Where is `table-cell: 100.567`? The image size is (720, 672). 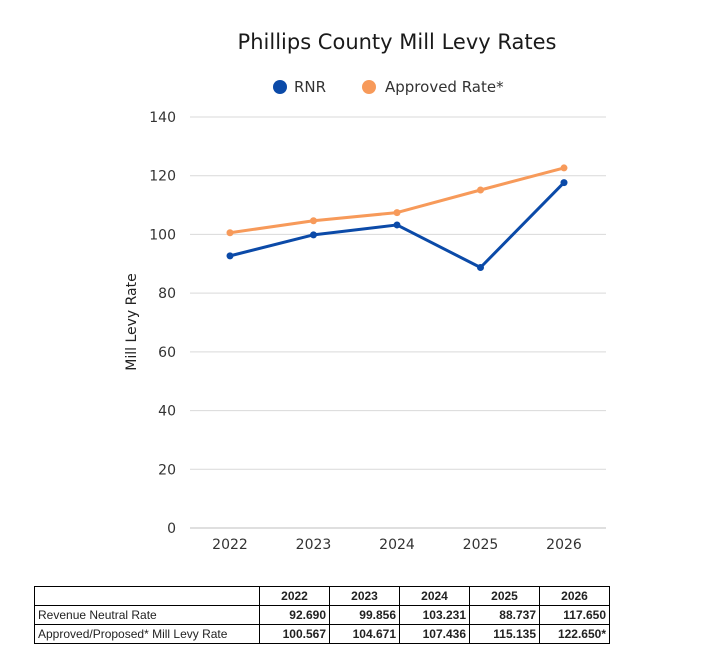 table-cell: 100.567 is located at coordinates (294, 634).